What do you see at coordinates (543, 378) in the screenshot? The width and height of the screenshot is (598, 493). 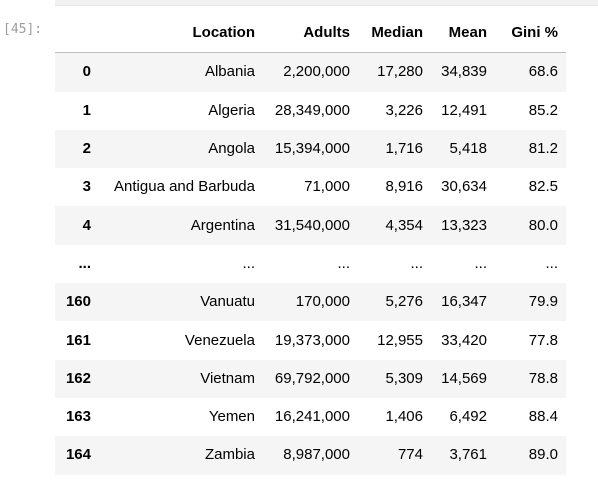 I see `cell-gini: 78.8` at bounding box center [543, 378].